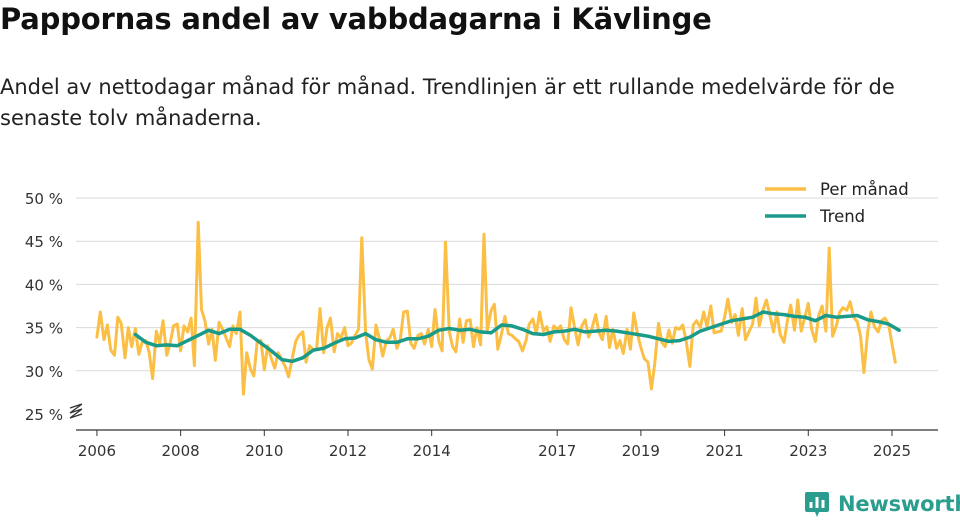 The height and width of the screenshot is (520, 960). Describe the element at coordinates (44, 242) in the screenshot. I see `y-tick-label-45: 45 %` at that location.